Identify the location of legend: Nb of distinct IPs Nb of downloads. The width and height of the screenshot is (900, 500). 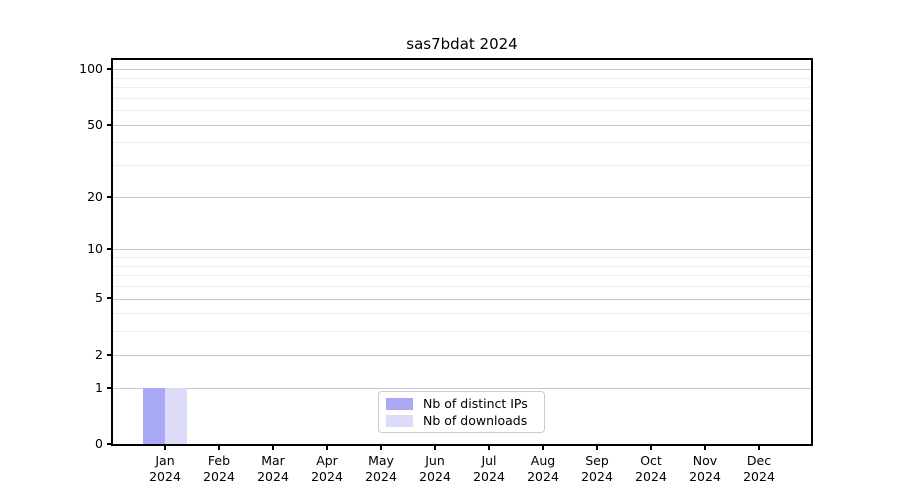
(461, 412).